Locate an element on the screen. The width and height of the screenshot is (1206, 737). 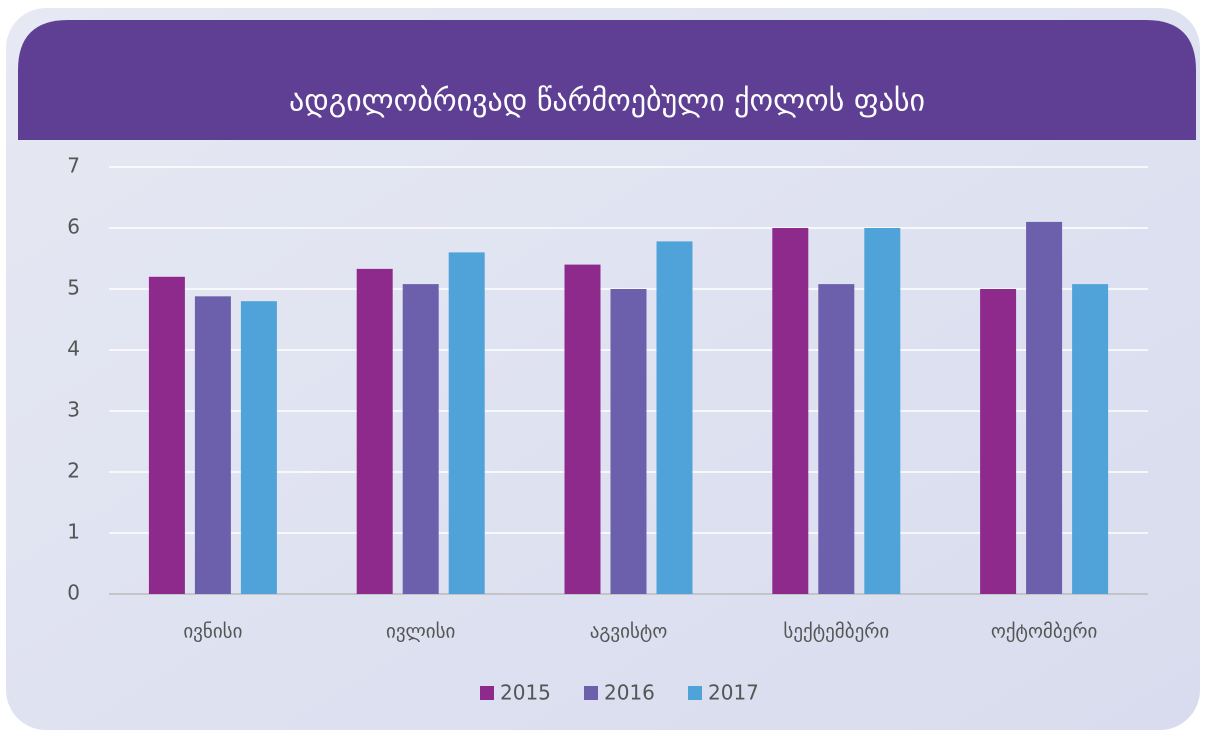
x-tick-label: სექტემბერი is located at coordinates (836, 632).